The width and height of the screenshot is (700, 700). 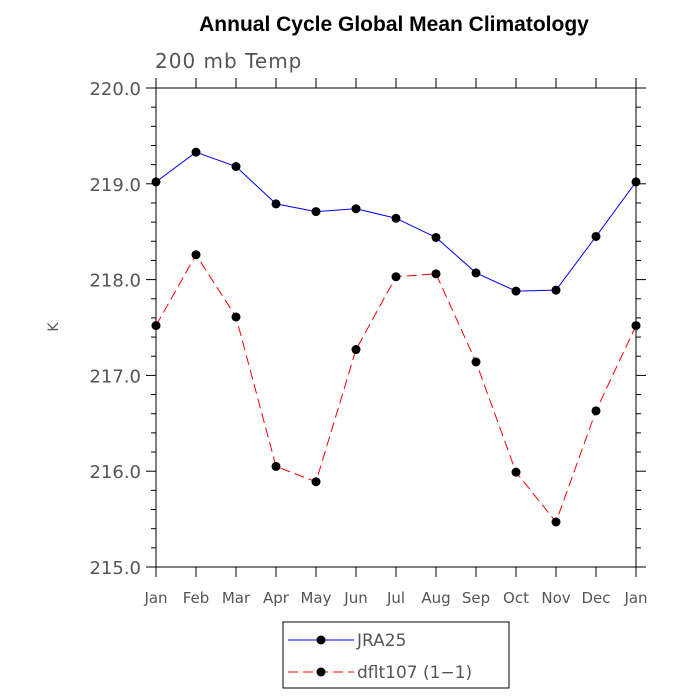 I want to click on legend: JRA25 dflt107 (1−1), so click(x=396, y=655).